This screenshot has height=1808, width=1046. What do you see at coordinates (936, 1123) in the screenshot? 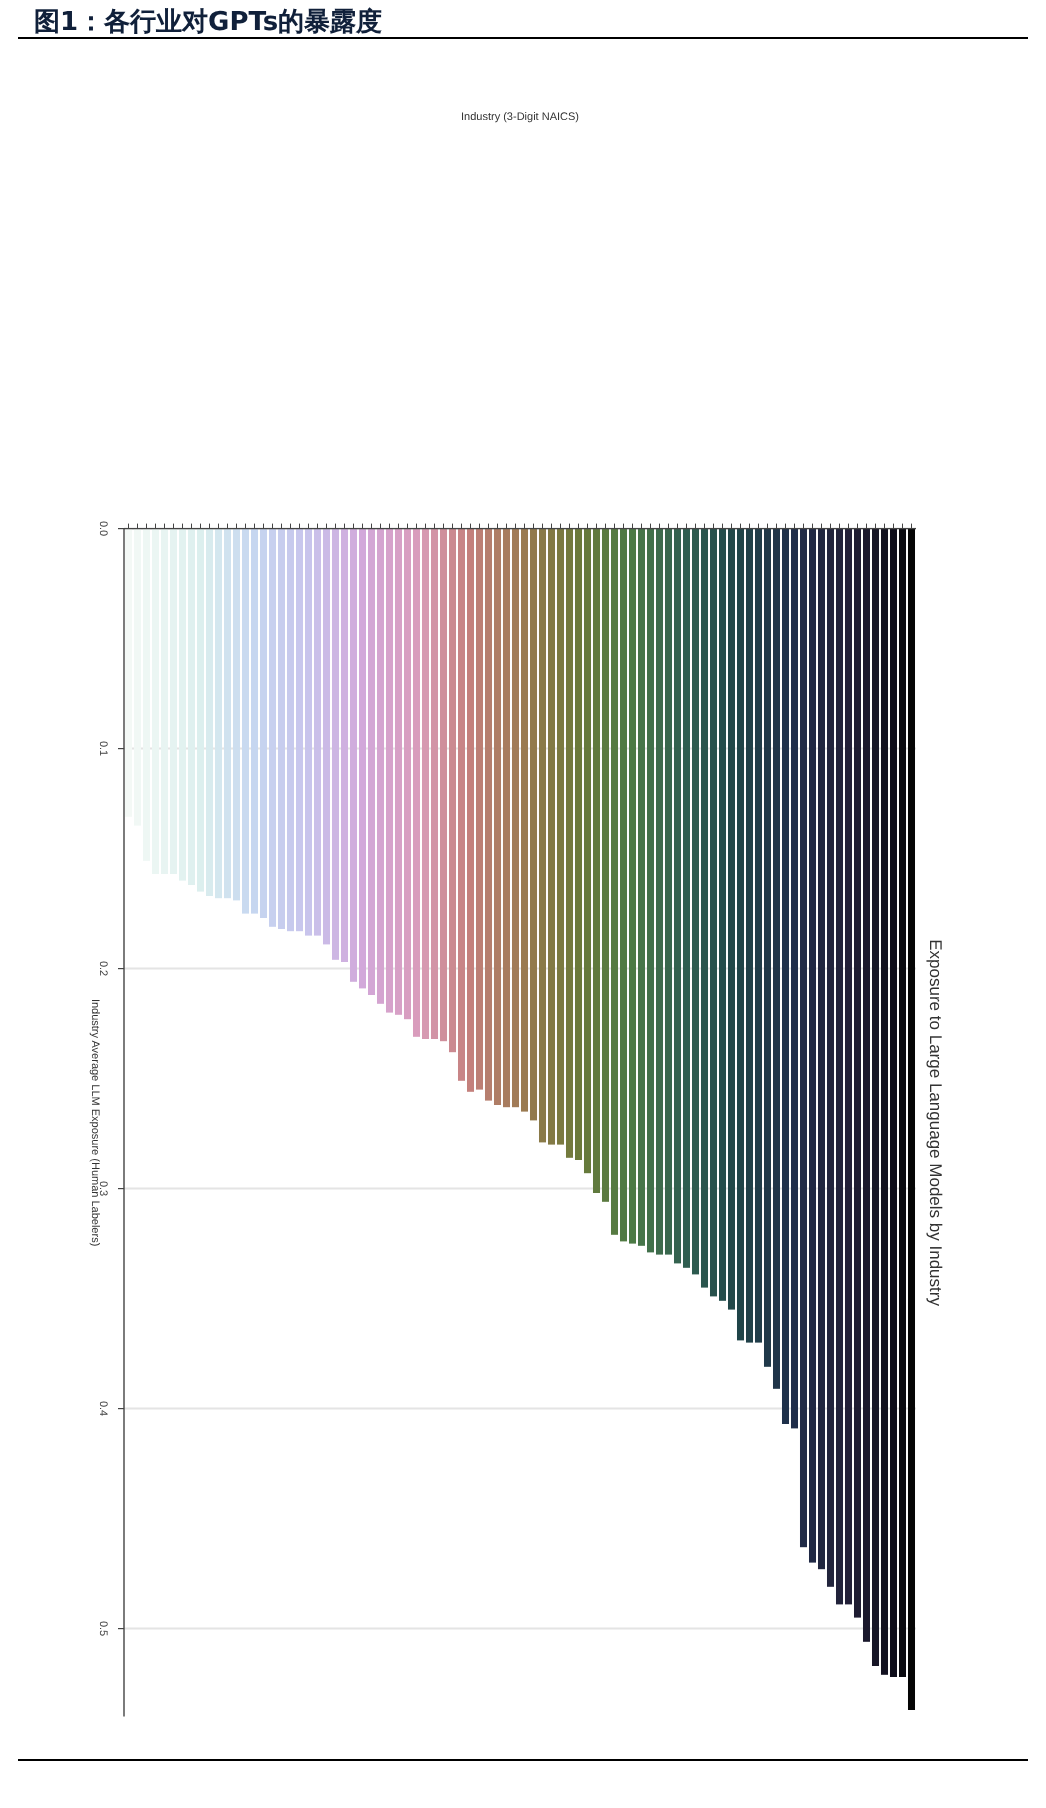
I see `text: Exposure to Large Language Models by Industry` at bounding box center [936, 1123].